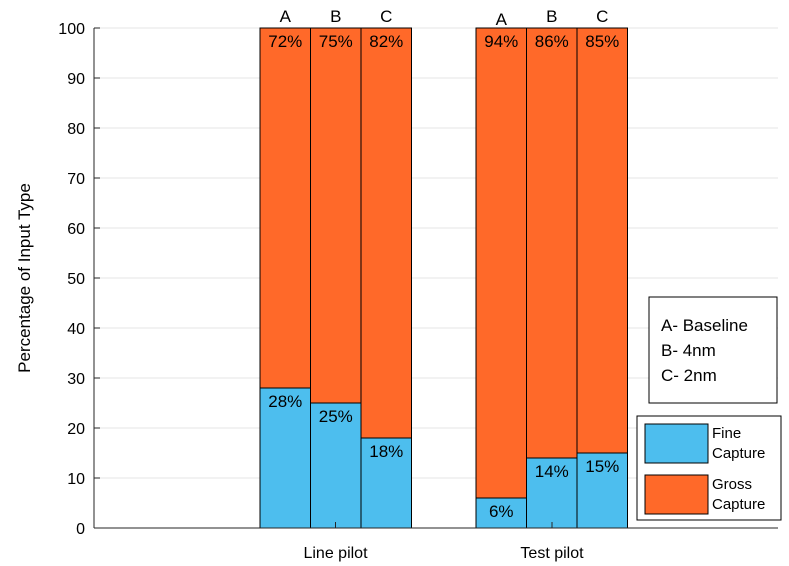 Image resolution: width=789 pixels, height=566 pixels. I want to click on y-axis-label: Percentage of Input Type, so click(24, 278).